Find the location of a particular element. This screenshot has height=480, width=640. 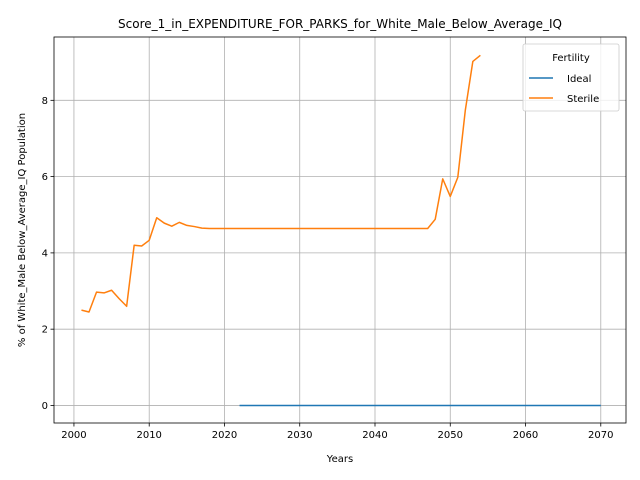

x-tick-label: 2050 is located at coordinates (450, 435).